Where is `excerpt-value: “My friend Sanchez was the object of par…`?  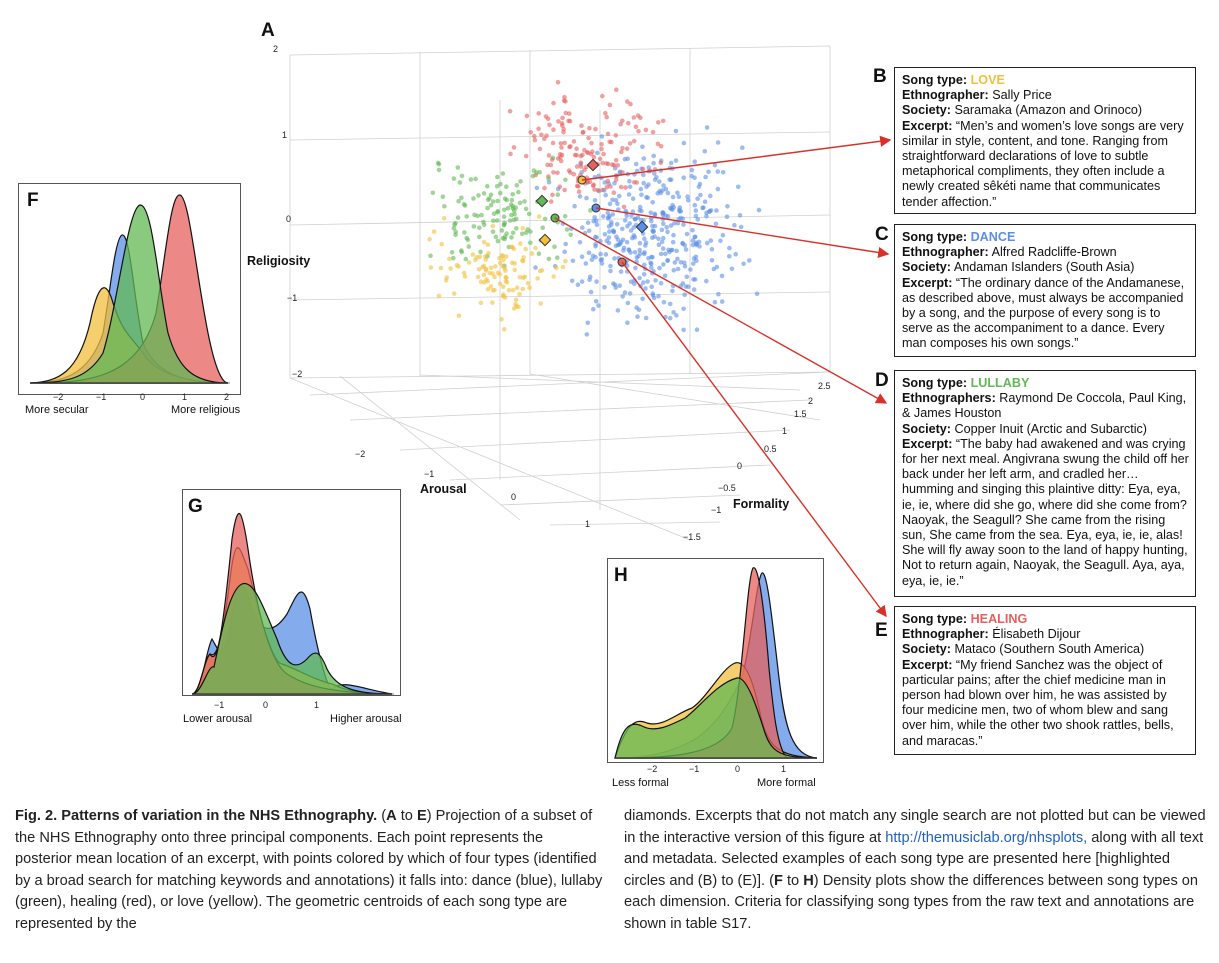
excerpt-value: “My friend Sanchez was the object of par… is located at coordinates (1038, 702).